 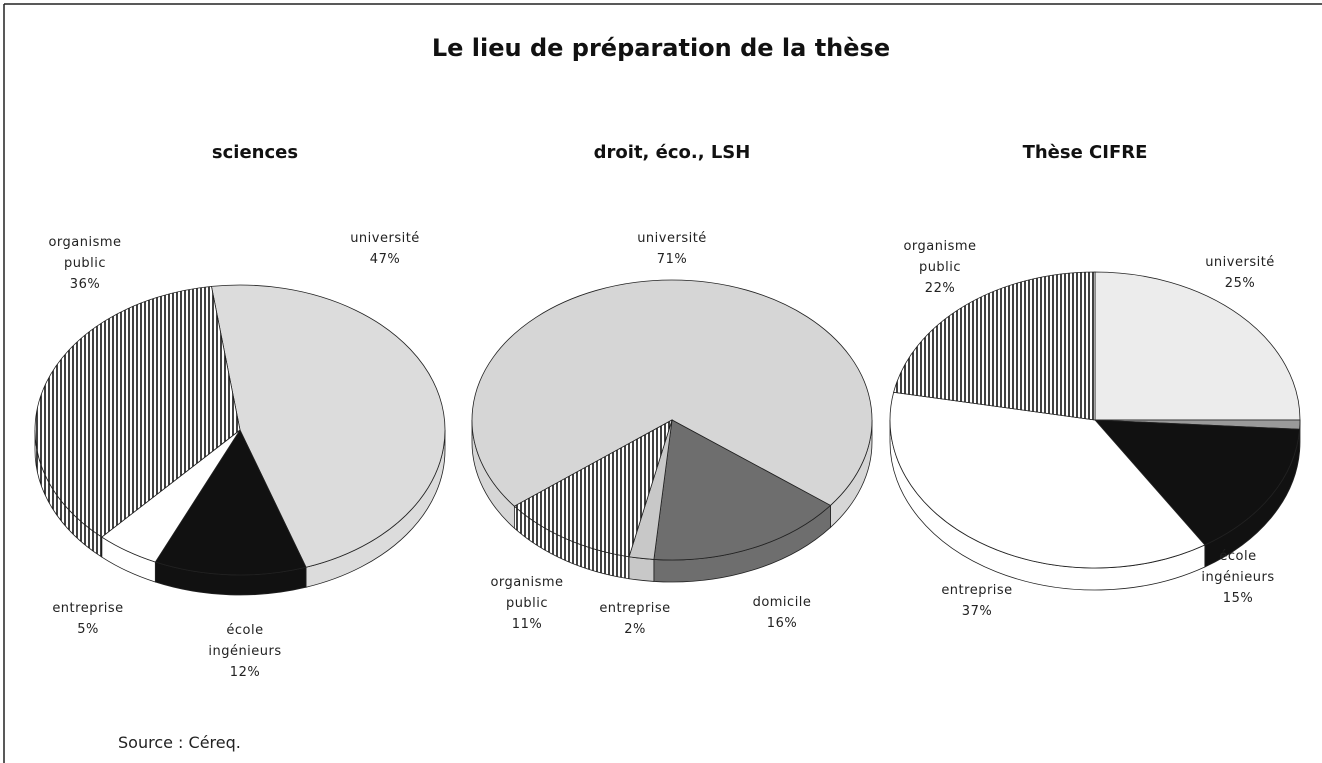 What do you see at coordinates (977, 601) in the screenshot?
I see `slice-label: entreprise 37%` at bounding box center [977, 601].